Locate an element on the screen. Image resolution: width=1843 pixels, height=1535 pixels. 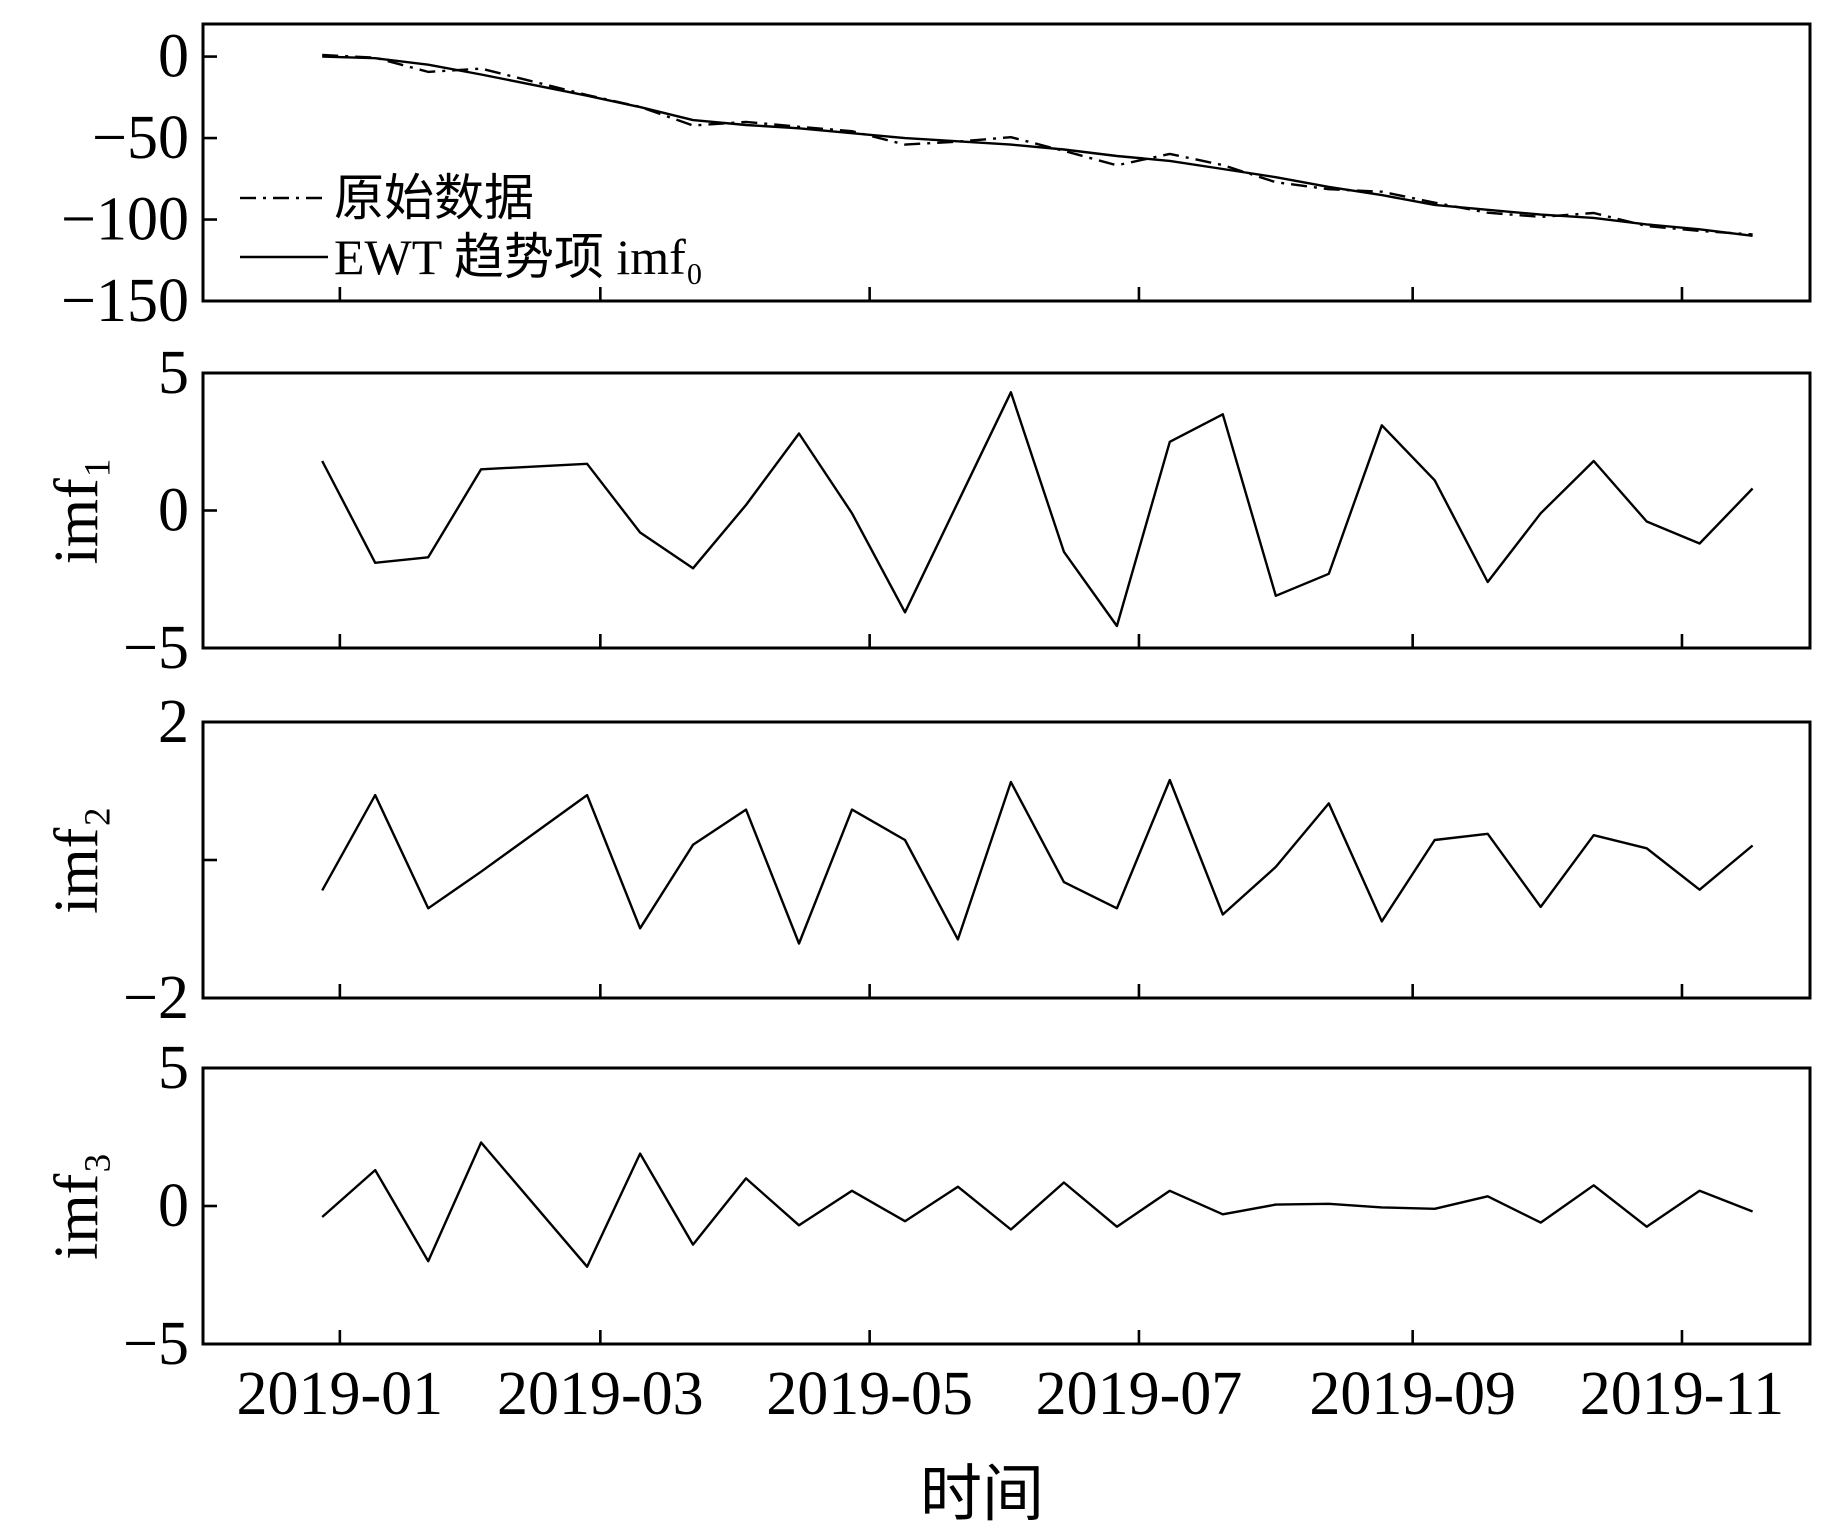
subplot-1-series-2-line is located at coordinates (1037, 146).